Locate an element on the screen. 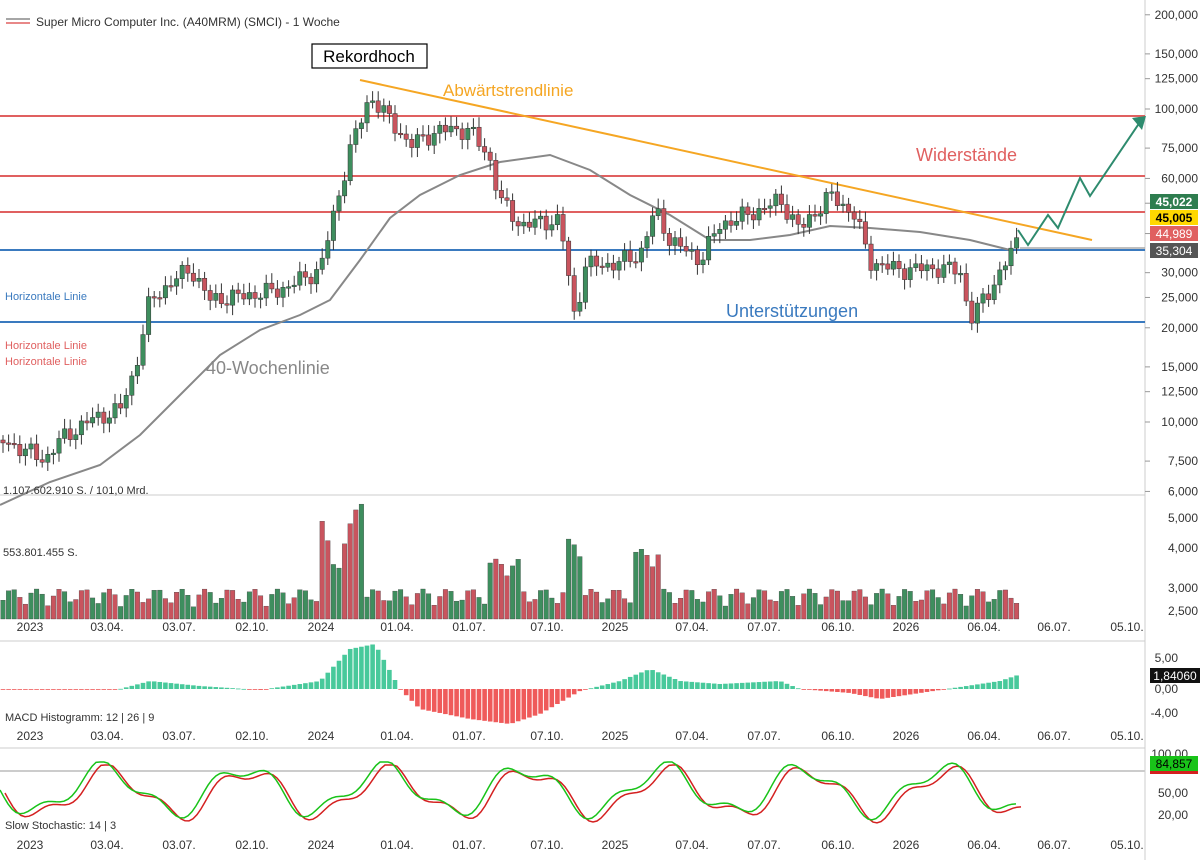 This screenshot has height=860, width=1204. y-tick-label-15: 6,000 is located at coordinates (1183, 491).